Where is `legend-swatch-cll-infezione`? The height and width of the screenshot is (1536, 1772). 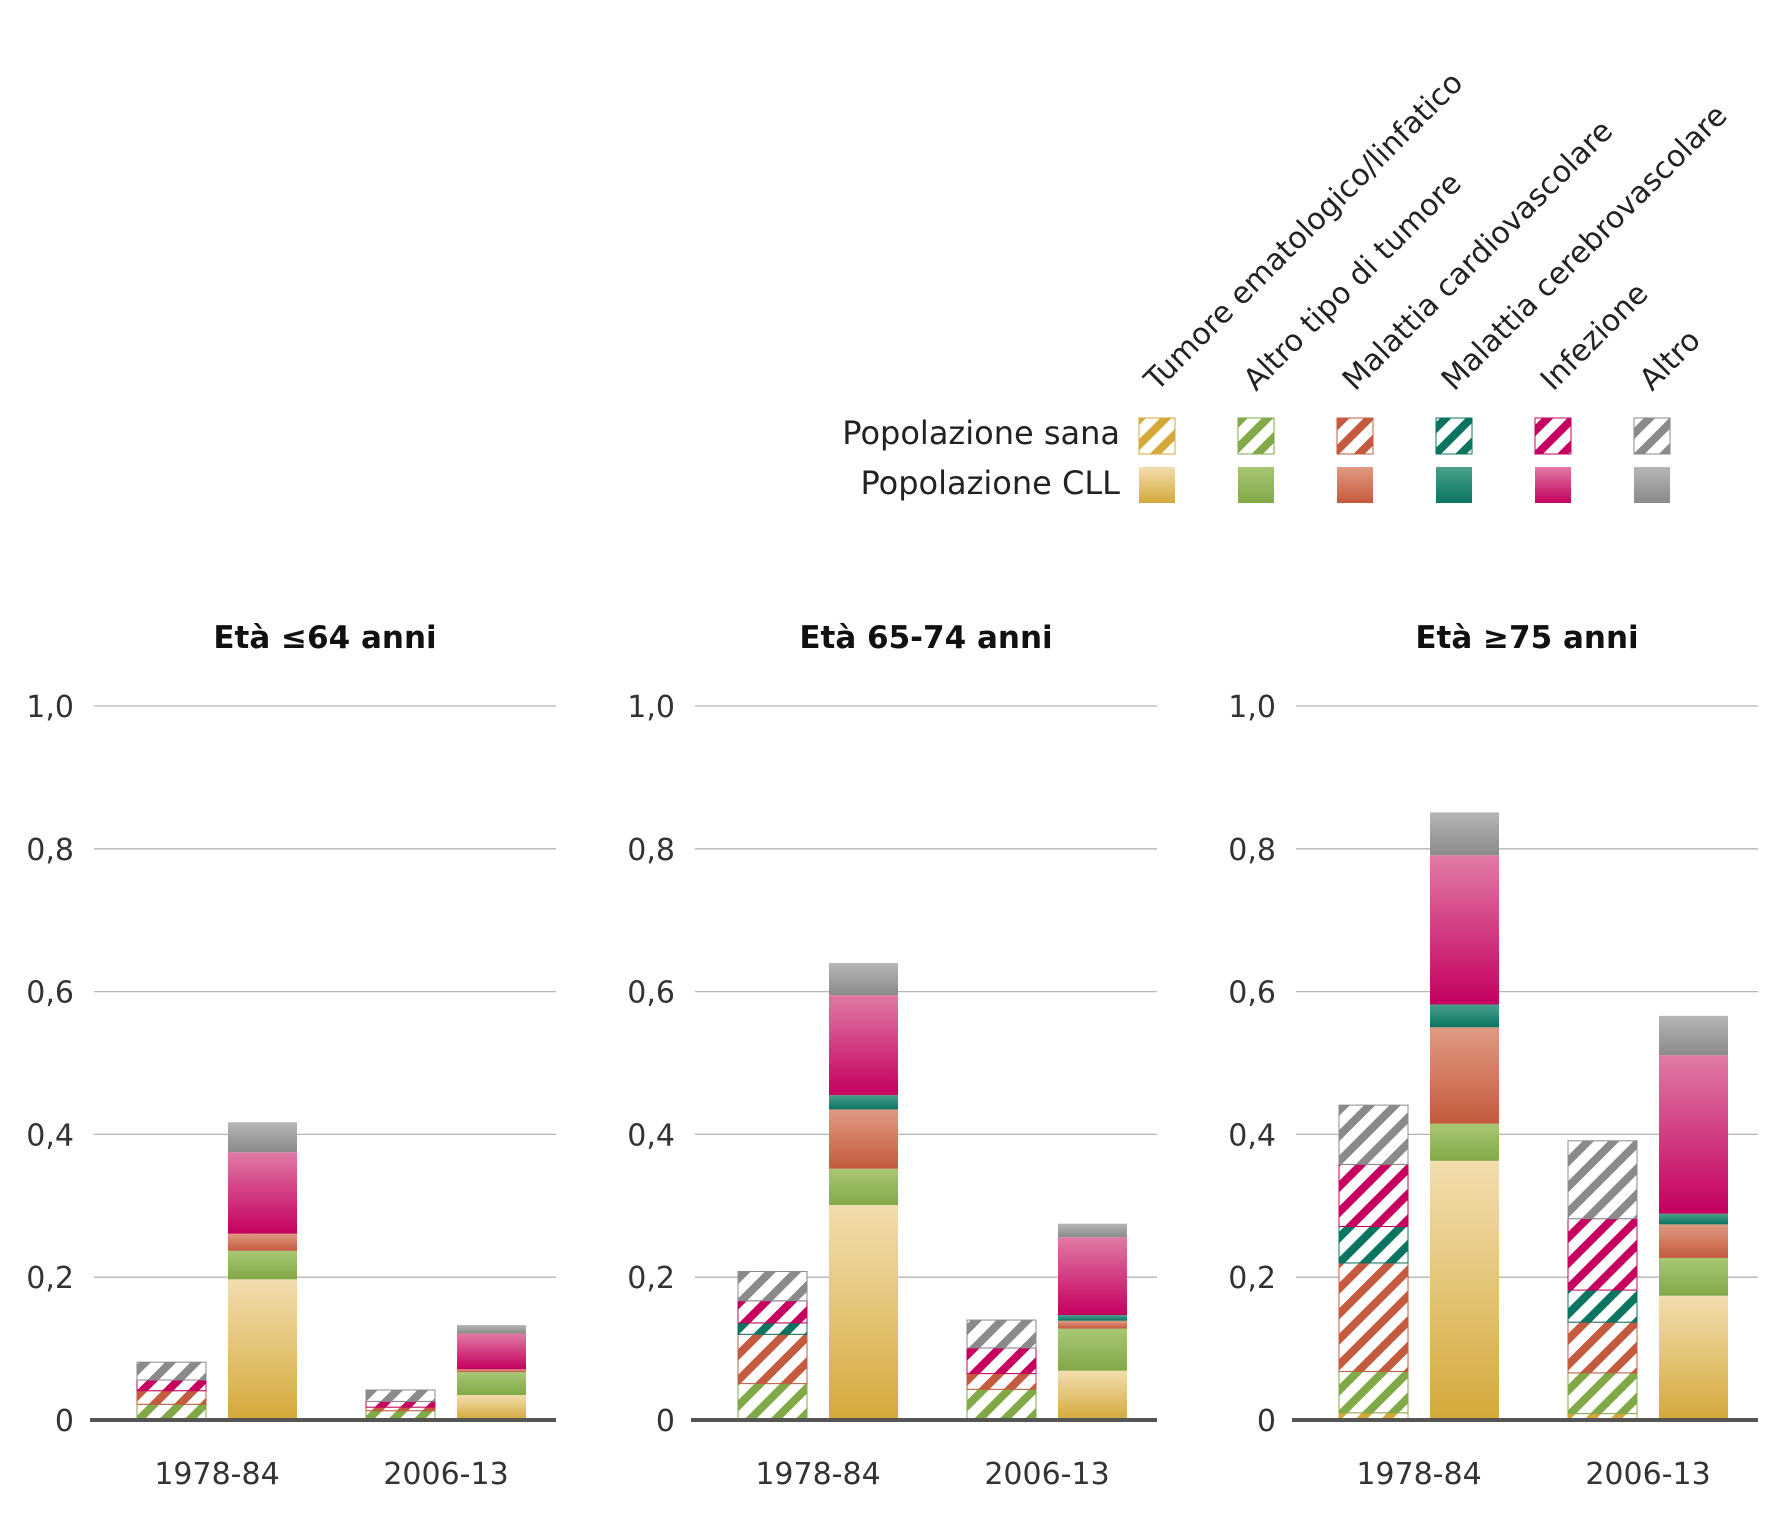
legend-swatch-cll-infezione is located at coordinates (1553, 485).